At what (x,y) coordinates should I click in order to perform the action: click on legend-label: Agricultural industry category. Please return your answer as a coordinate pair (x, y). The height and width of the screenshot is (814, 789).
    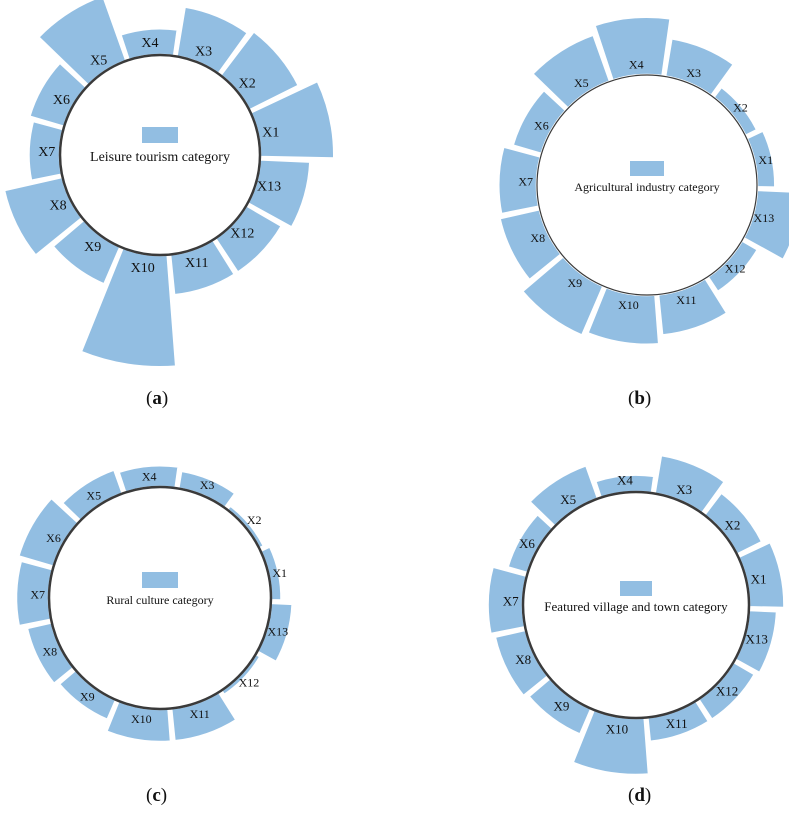
    Looking at the image, I should click on (646, 187).